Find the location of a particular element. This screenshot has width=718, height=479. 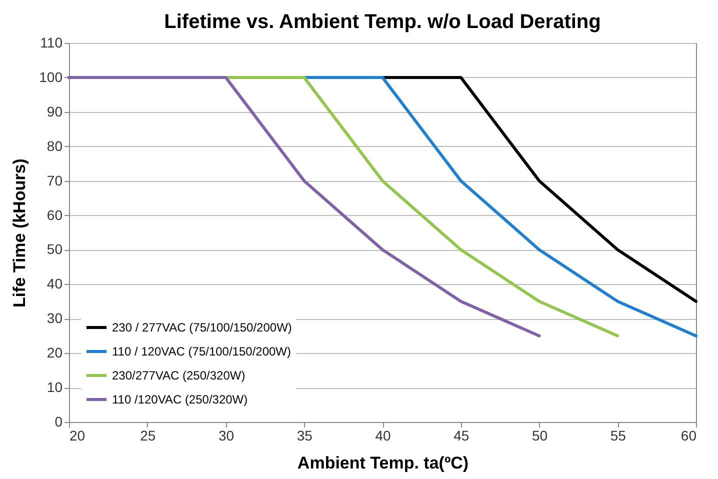

x-tick-label: 40 is located at coordinates (383, 436).